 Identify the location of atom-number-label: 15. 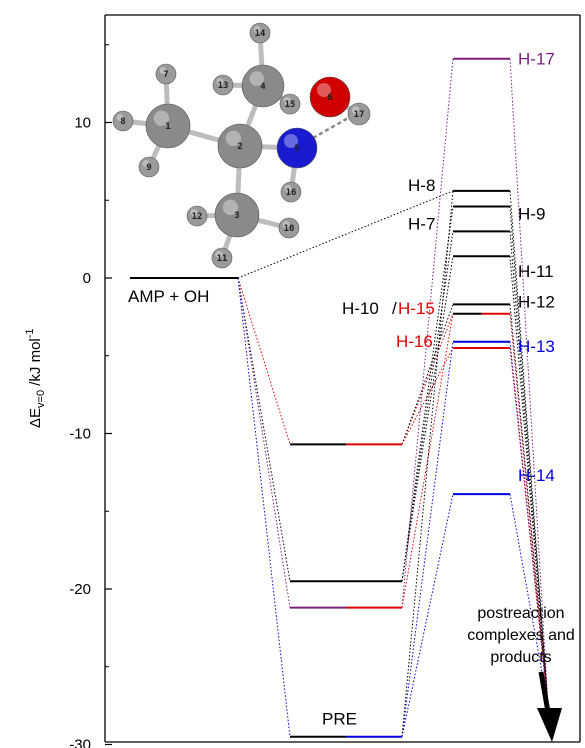
(290, 105).